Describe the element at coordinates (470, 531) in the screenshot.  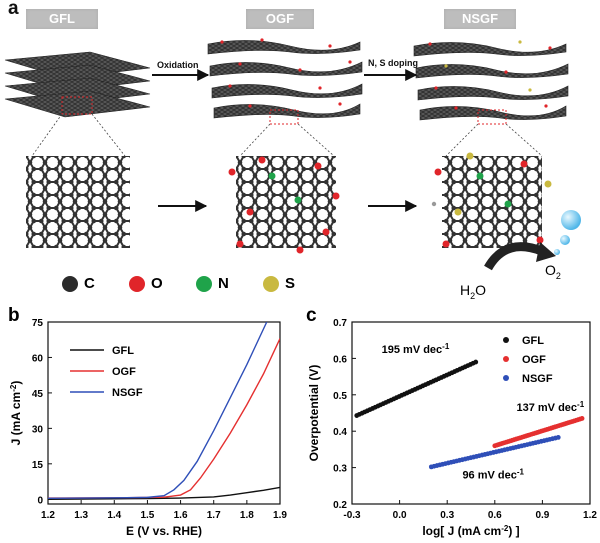
I see `x-axis-label-c: log[ J (mA cm-2) ]` at that location.